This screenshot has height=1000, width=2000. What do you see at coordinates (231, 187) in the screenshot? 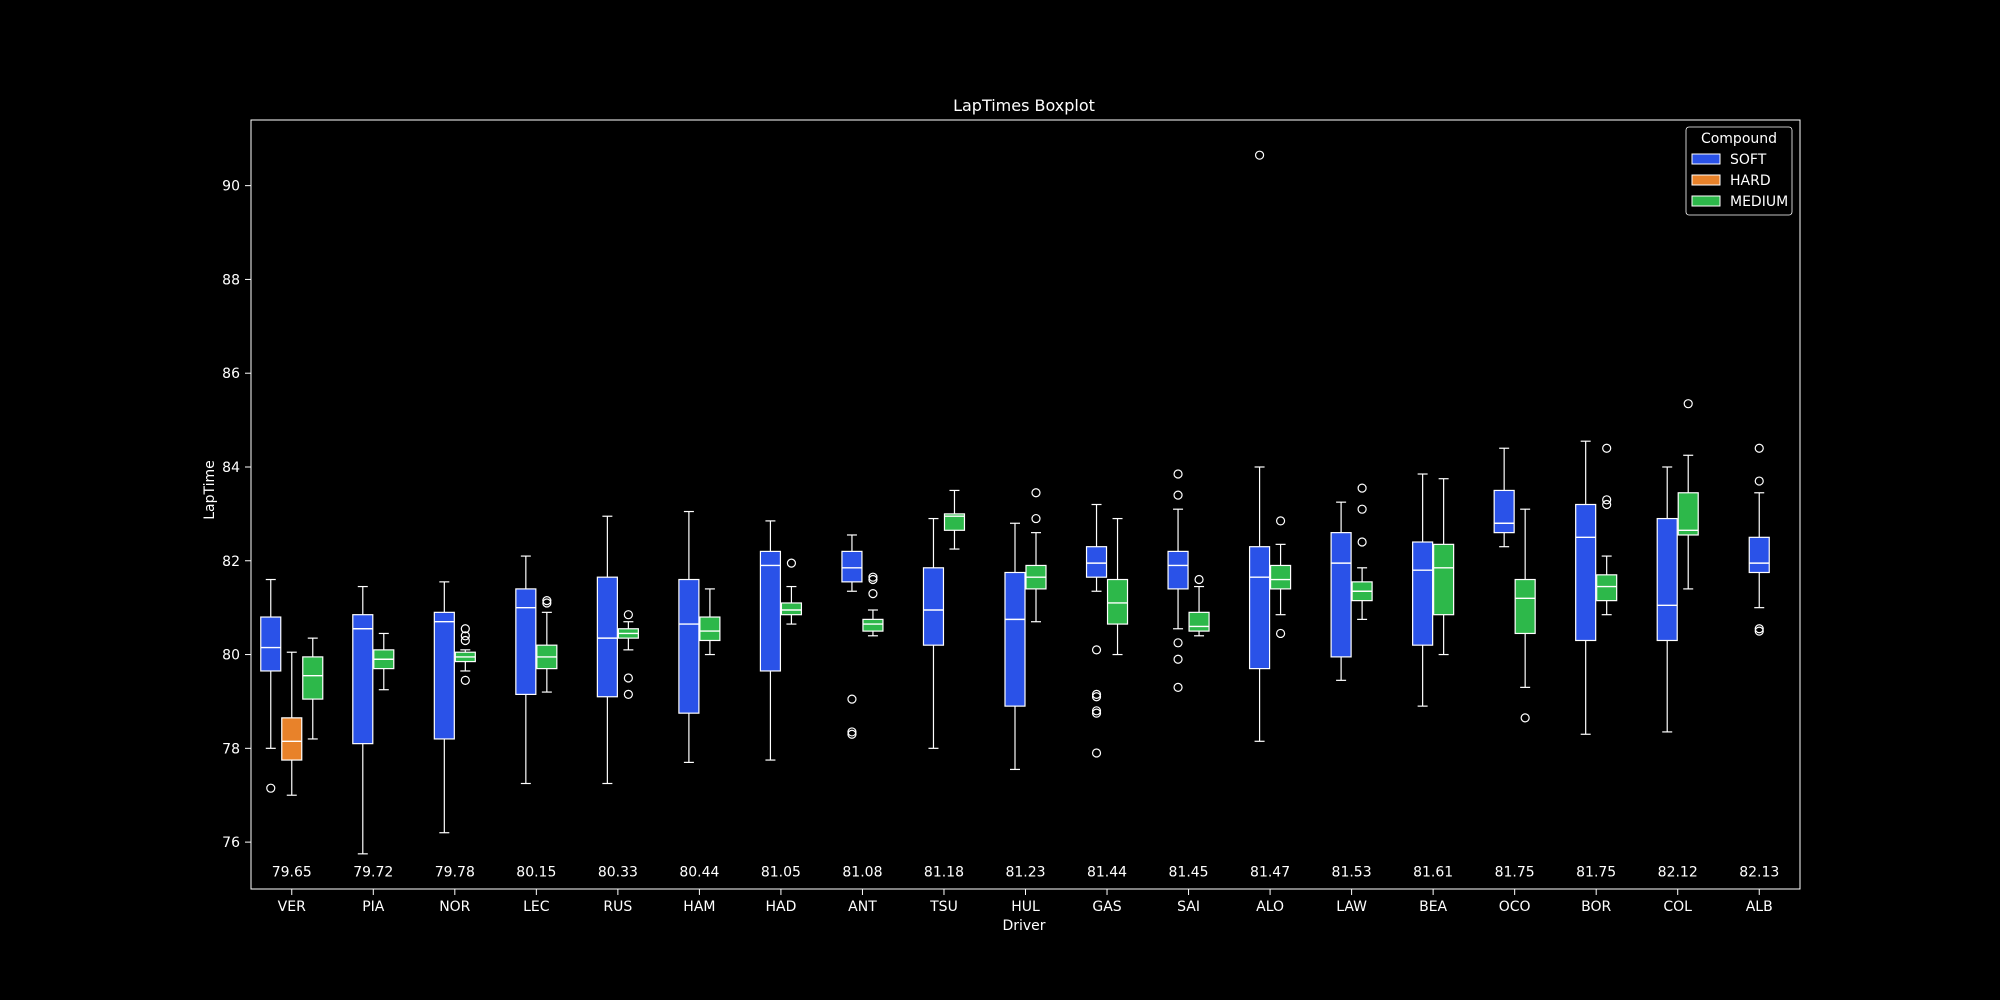
I see `y-tick-label: 90` at bounding box center [231, 187].